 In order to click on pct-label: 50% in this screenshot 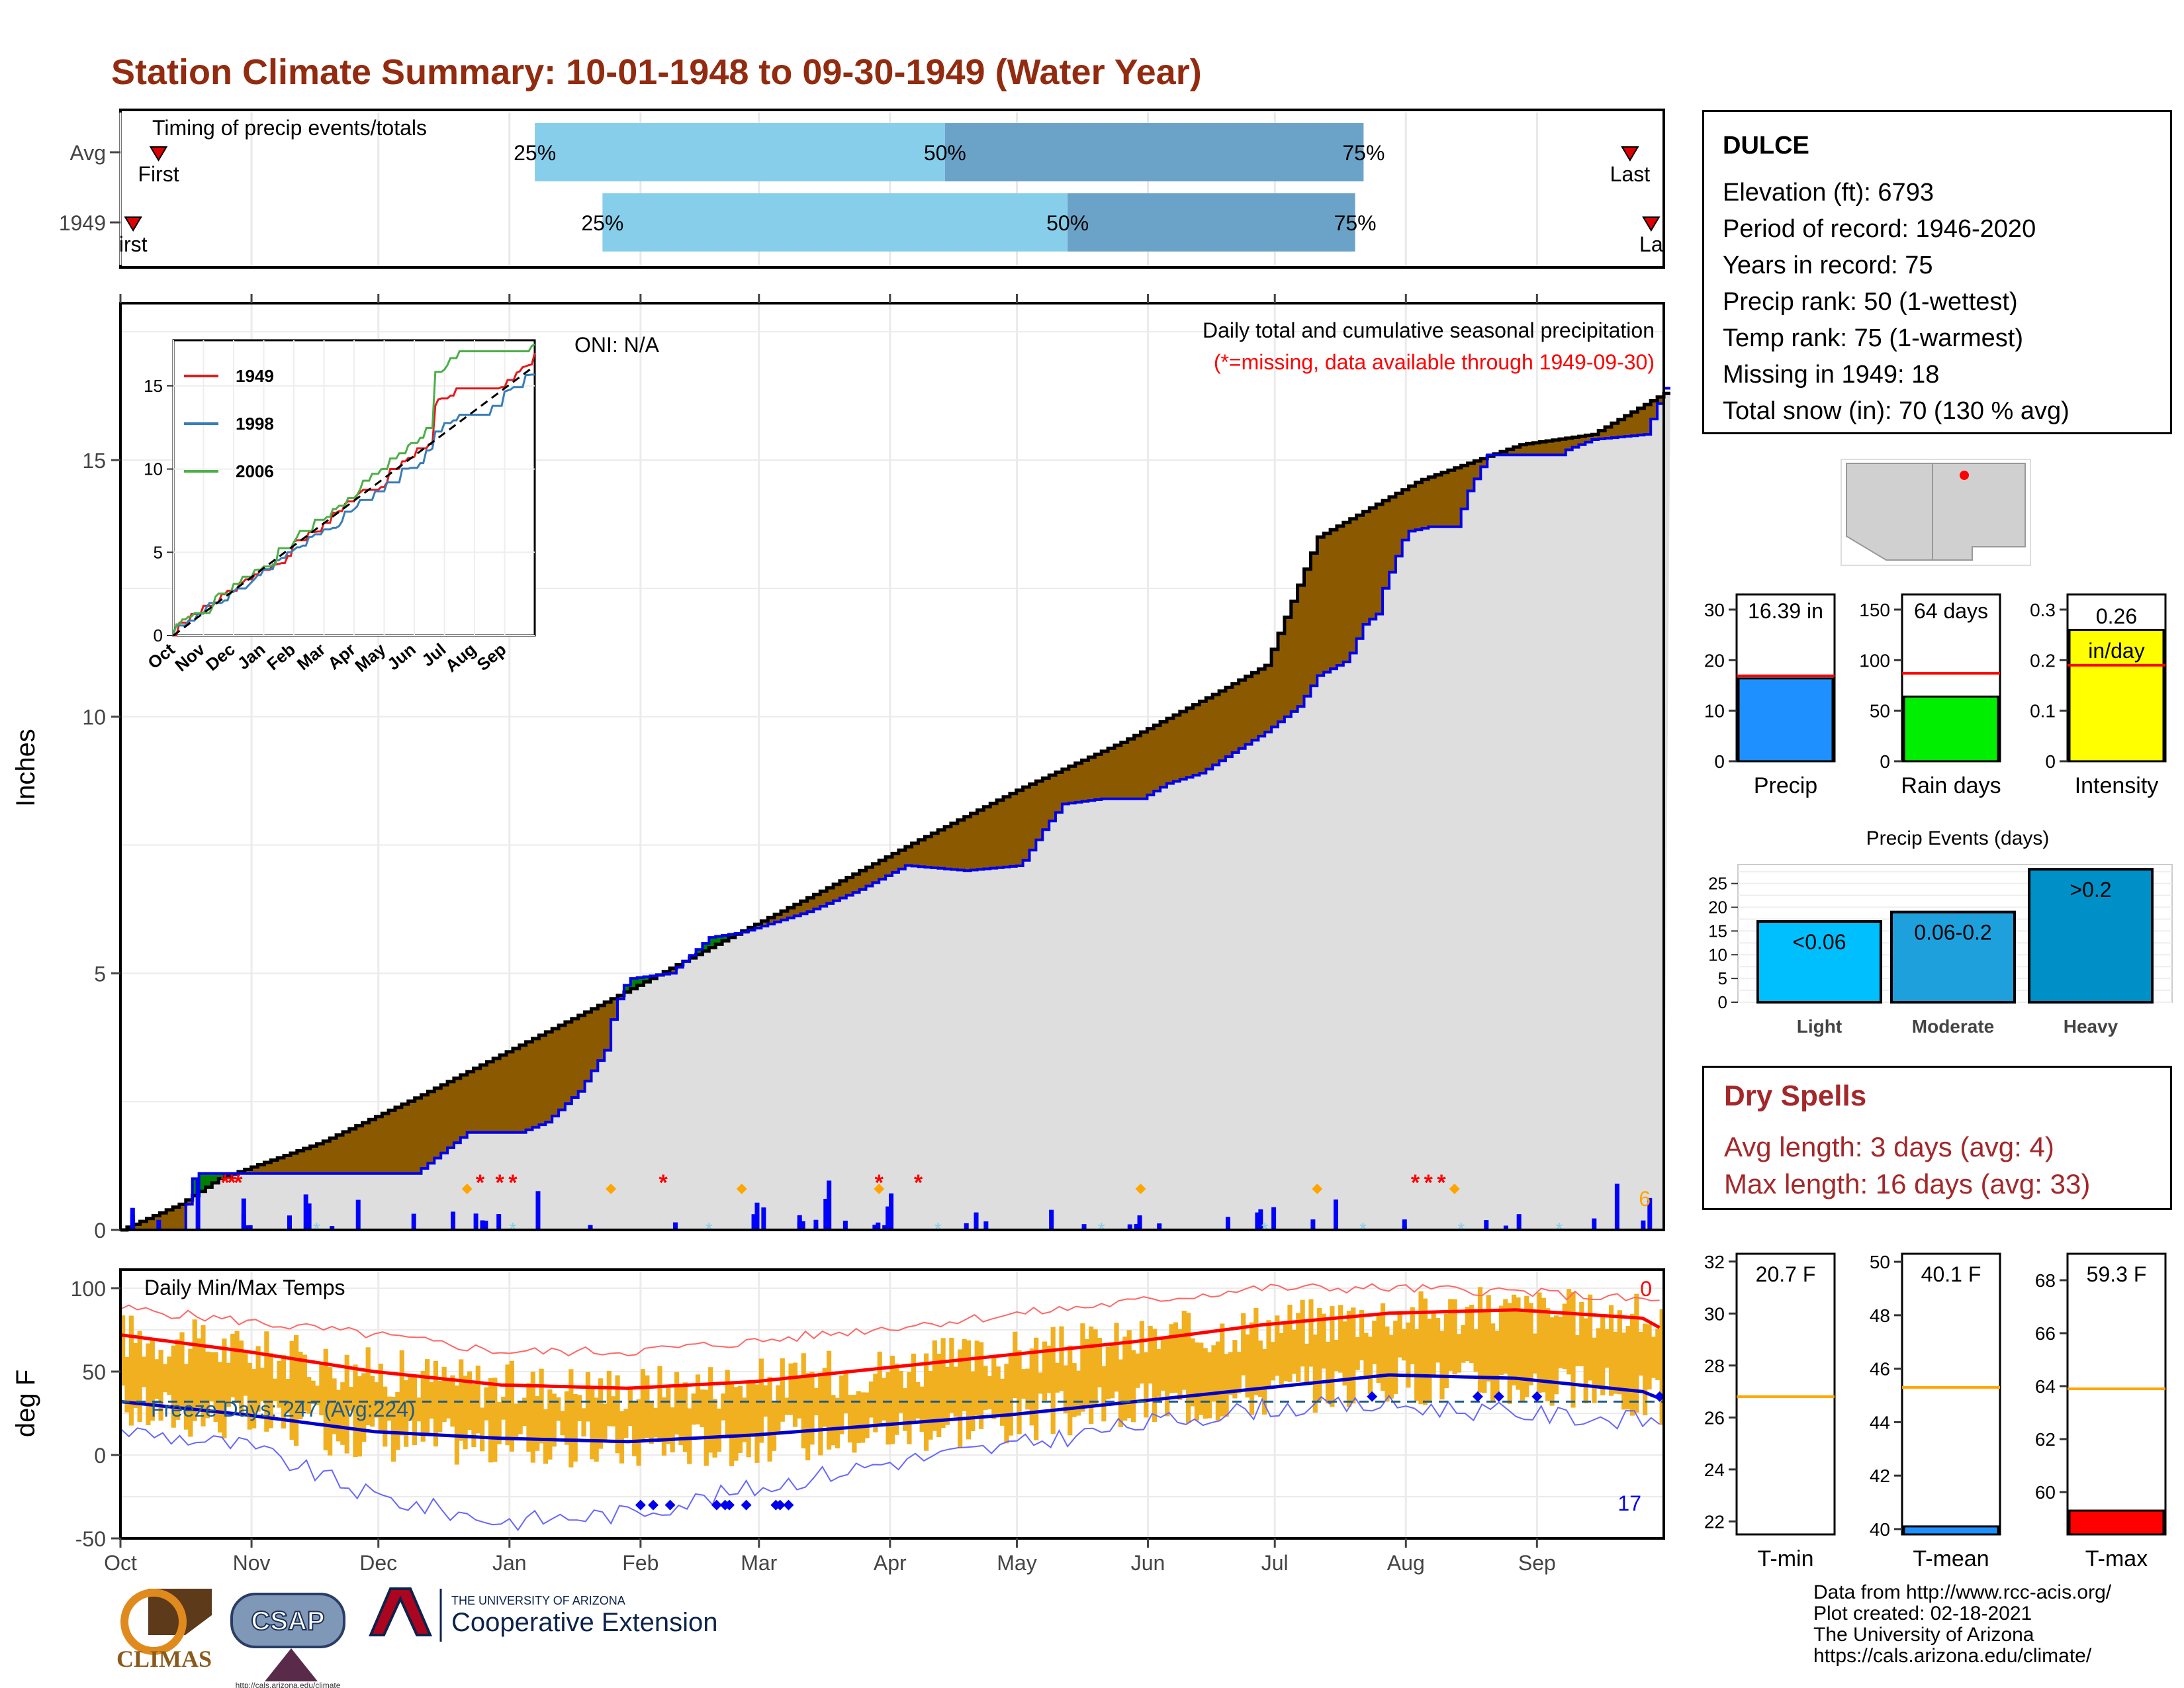, I will do `click(1067, 223)`.